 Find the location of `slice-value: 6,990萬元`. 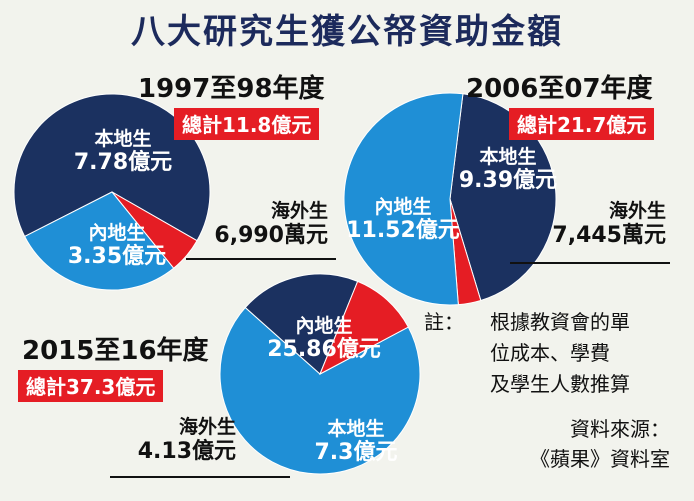

slice-value: 6,990萬元 is located at coordinates (259, 236).